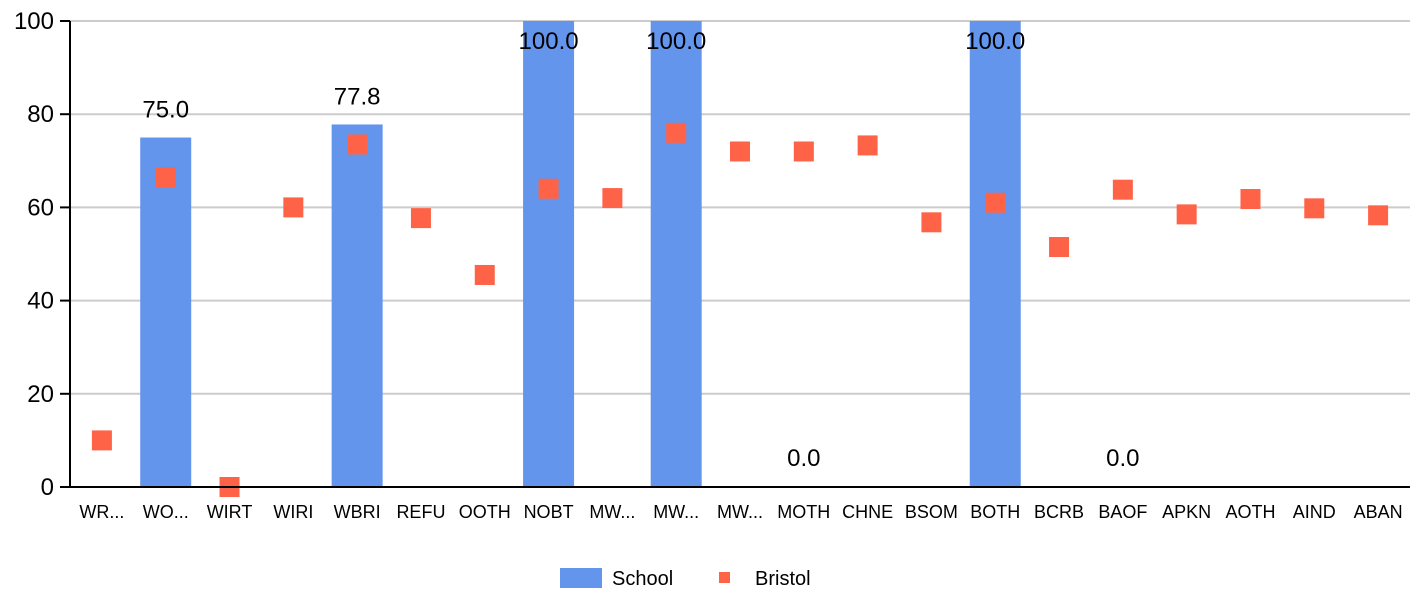 Image resolution: width=1423 pixels, height=596 pixels. I want to click on x-tick-label: NOBT, so click(549, 512).